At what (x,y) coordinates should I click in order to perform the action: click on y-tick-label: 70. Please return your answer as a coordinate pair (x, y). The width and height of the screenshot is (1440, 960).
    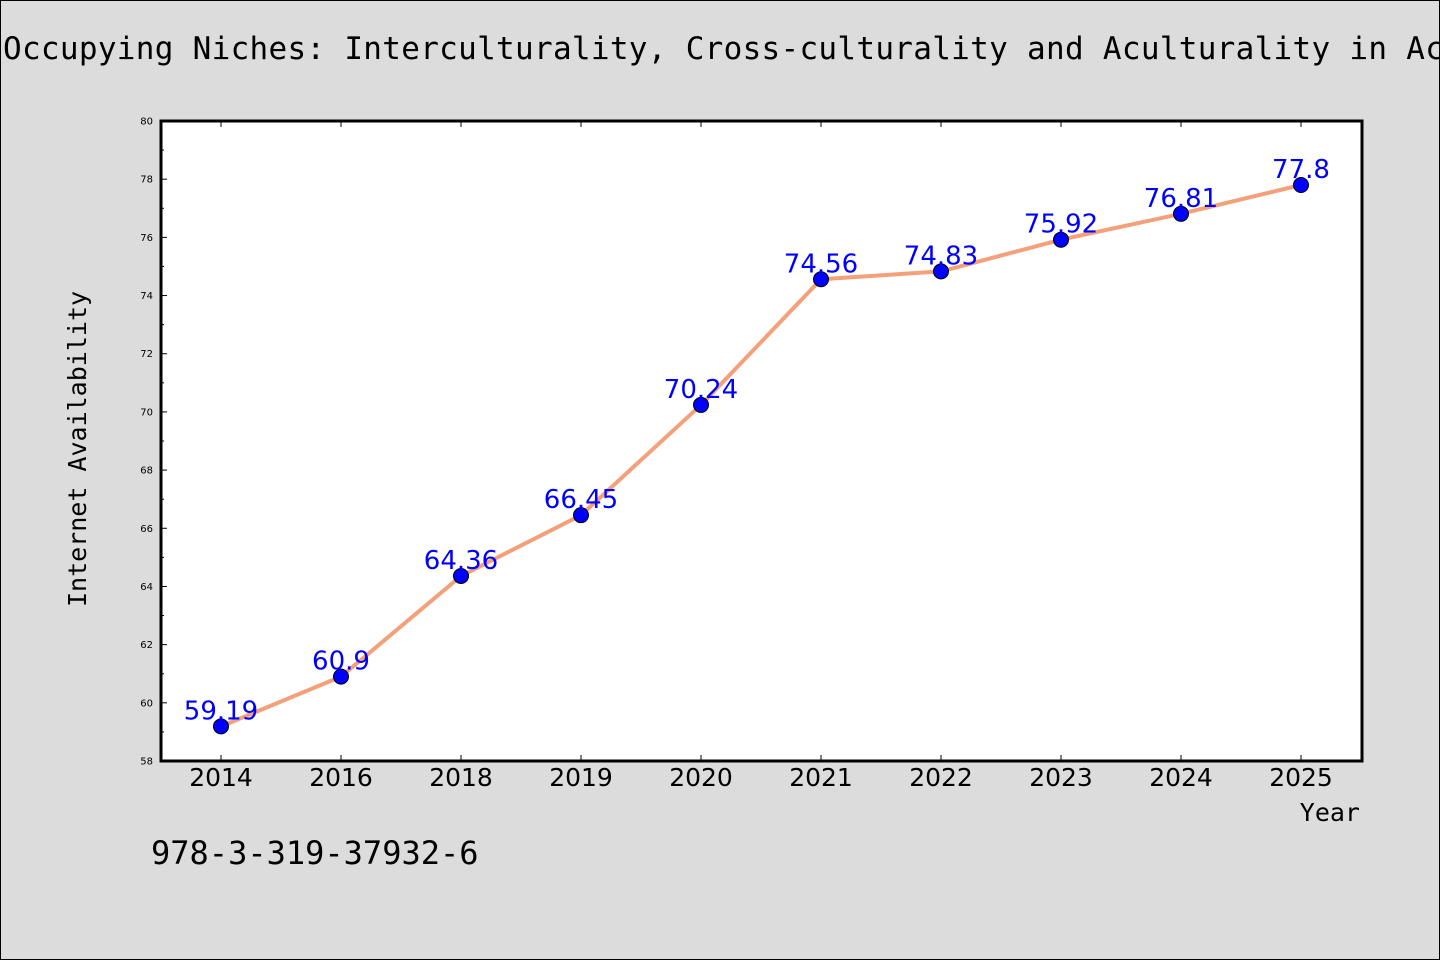
    Looking at the image, I should click on (146, 412).